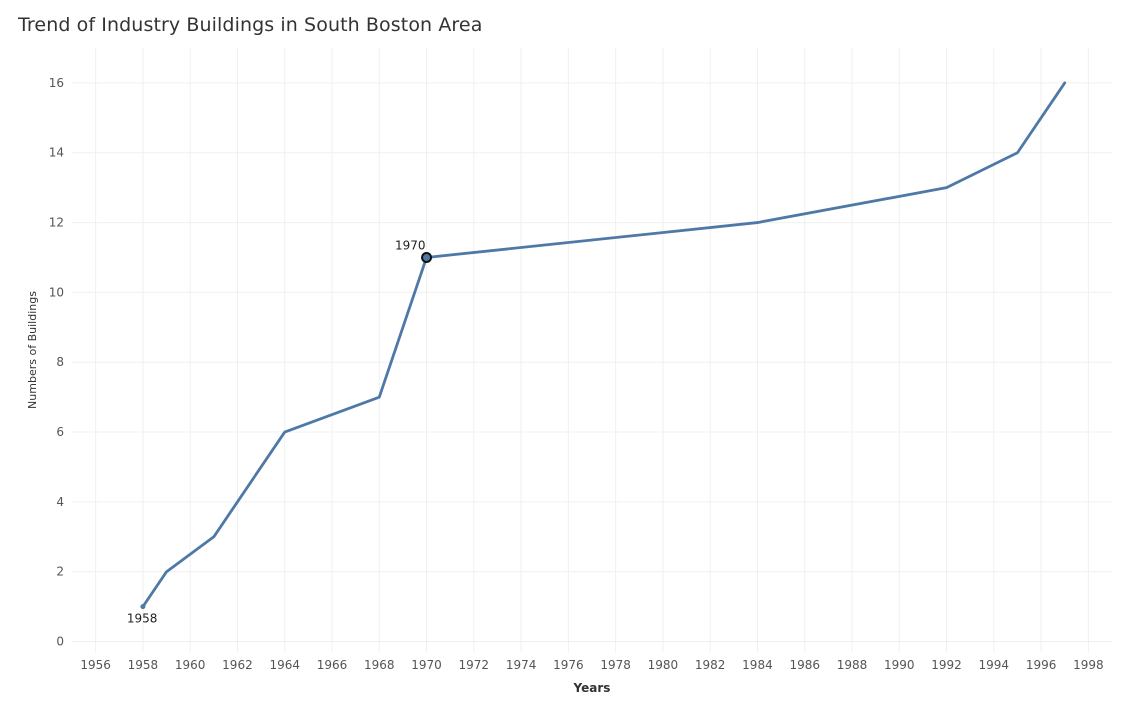  Describe the element at coordinates (710, 665) in the screenshot. I see `x-tick-label: 1982` at that location.